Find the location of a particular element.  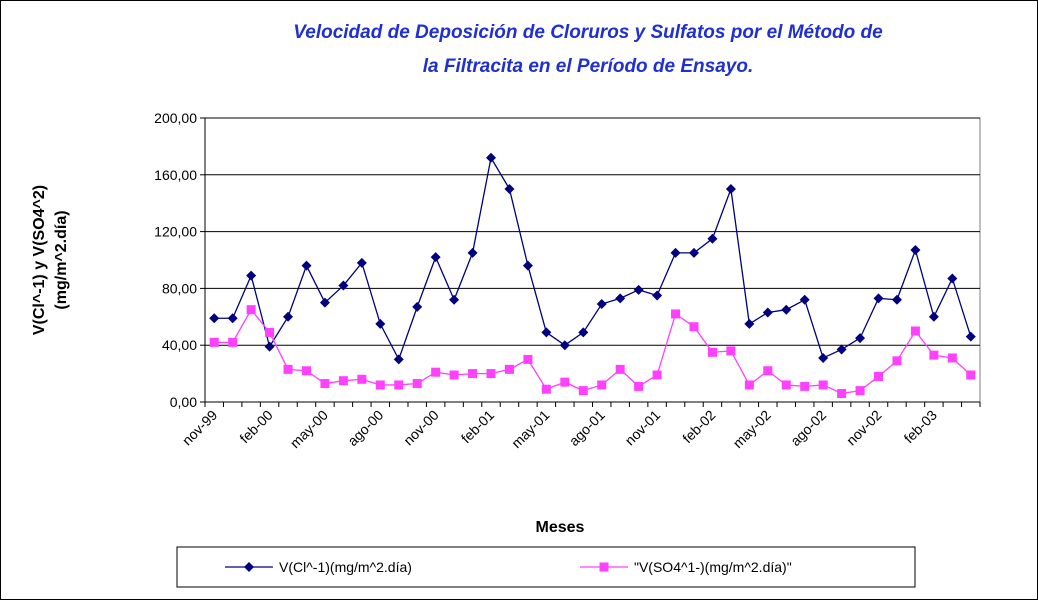

y-axis-title: (mg/m^2.día) is located at coordinates (61, 259).